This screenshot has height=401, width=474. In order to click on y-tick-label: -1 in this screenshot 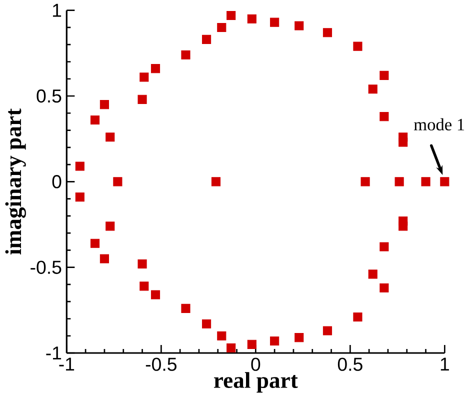, I will do `click(54, 353)`.